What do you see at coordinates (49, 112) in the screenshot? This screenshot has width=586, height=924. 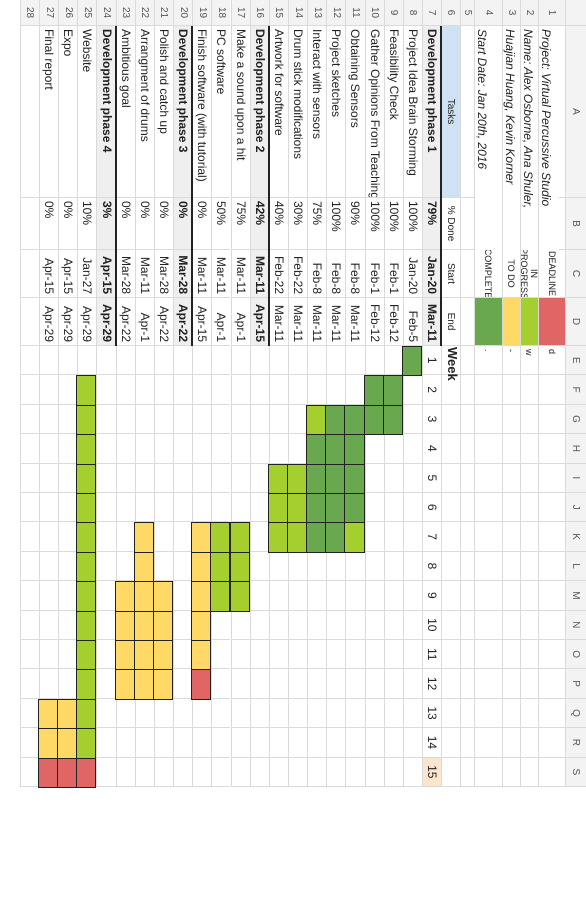 I see `task-name: Final report` at bounding box center [49, 112].